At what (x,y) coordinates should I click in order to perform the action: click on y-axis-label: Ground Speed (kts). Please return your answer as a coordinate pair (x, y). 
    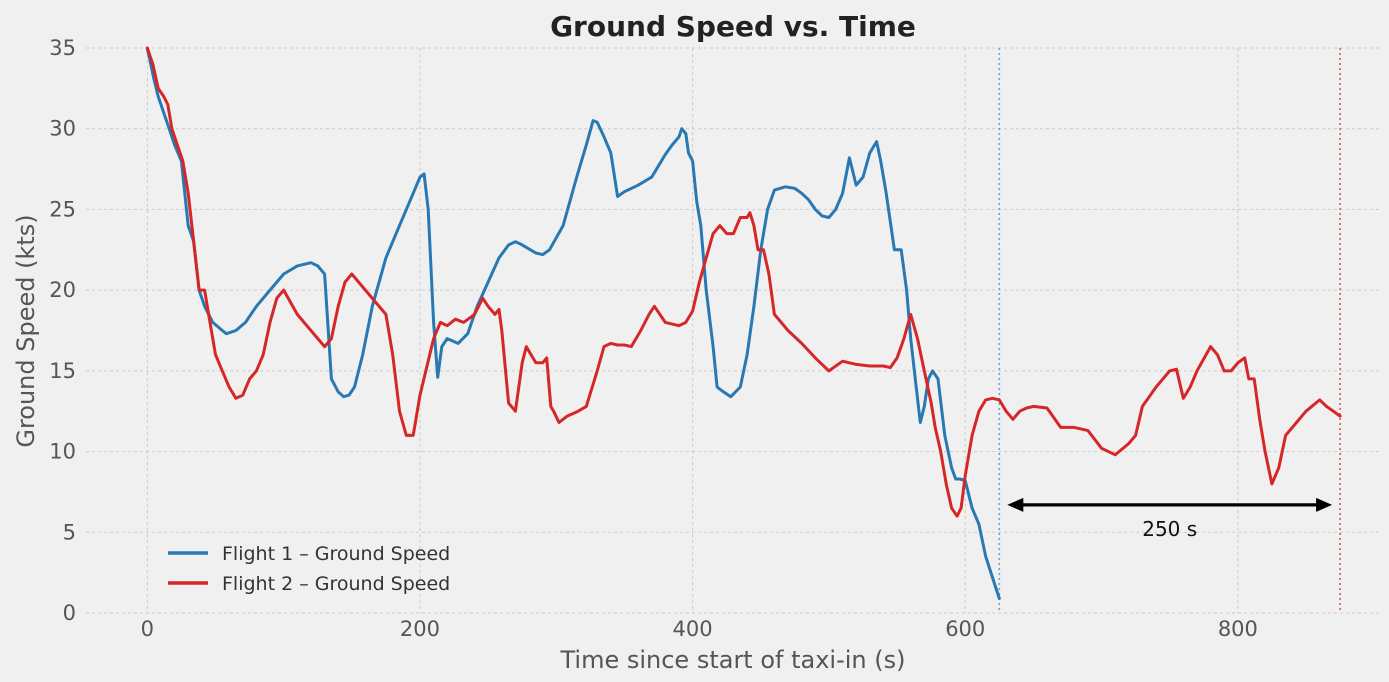
    Looking at the image, I should click on (26, 330).